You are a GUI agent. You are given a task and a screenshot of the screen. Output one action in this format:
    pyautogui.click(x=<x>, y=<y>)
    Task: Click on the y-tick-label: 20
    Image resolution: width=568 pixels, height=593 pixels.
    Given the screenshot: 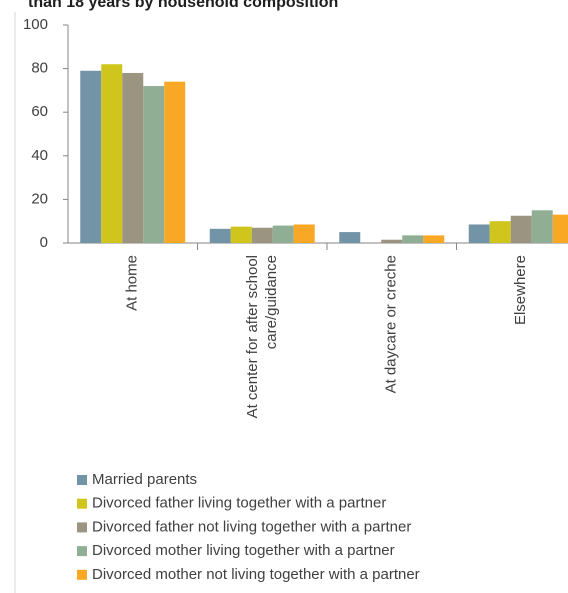 What is the action you would take?
    pyautogui.click(x=39, y=198)
    